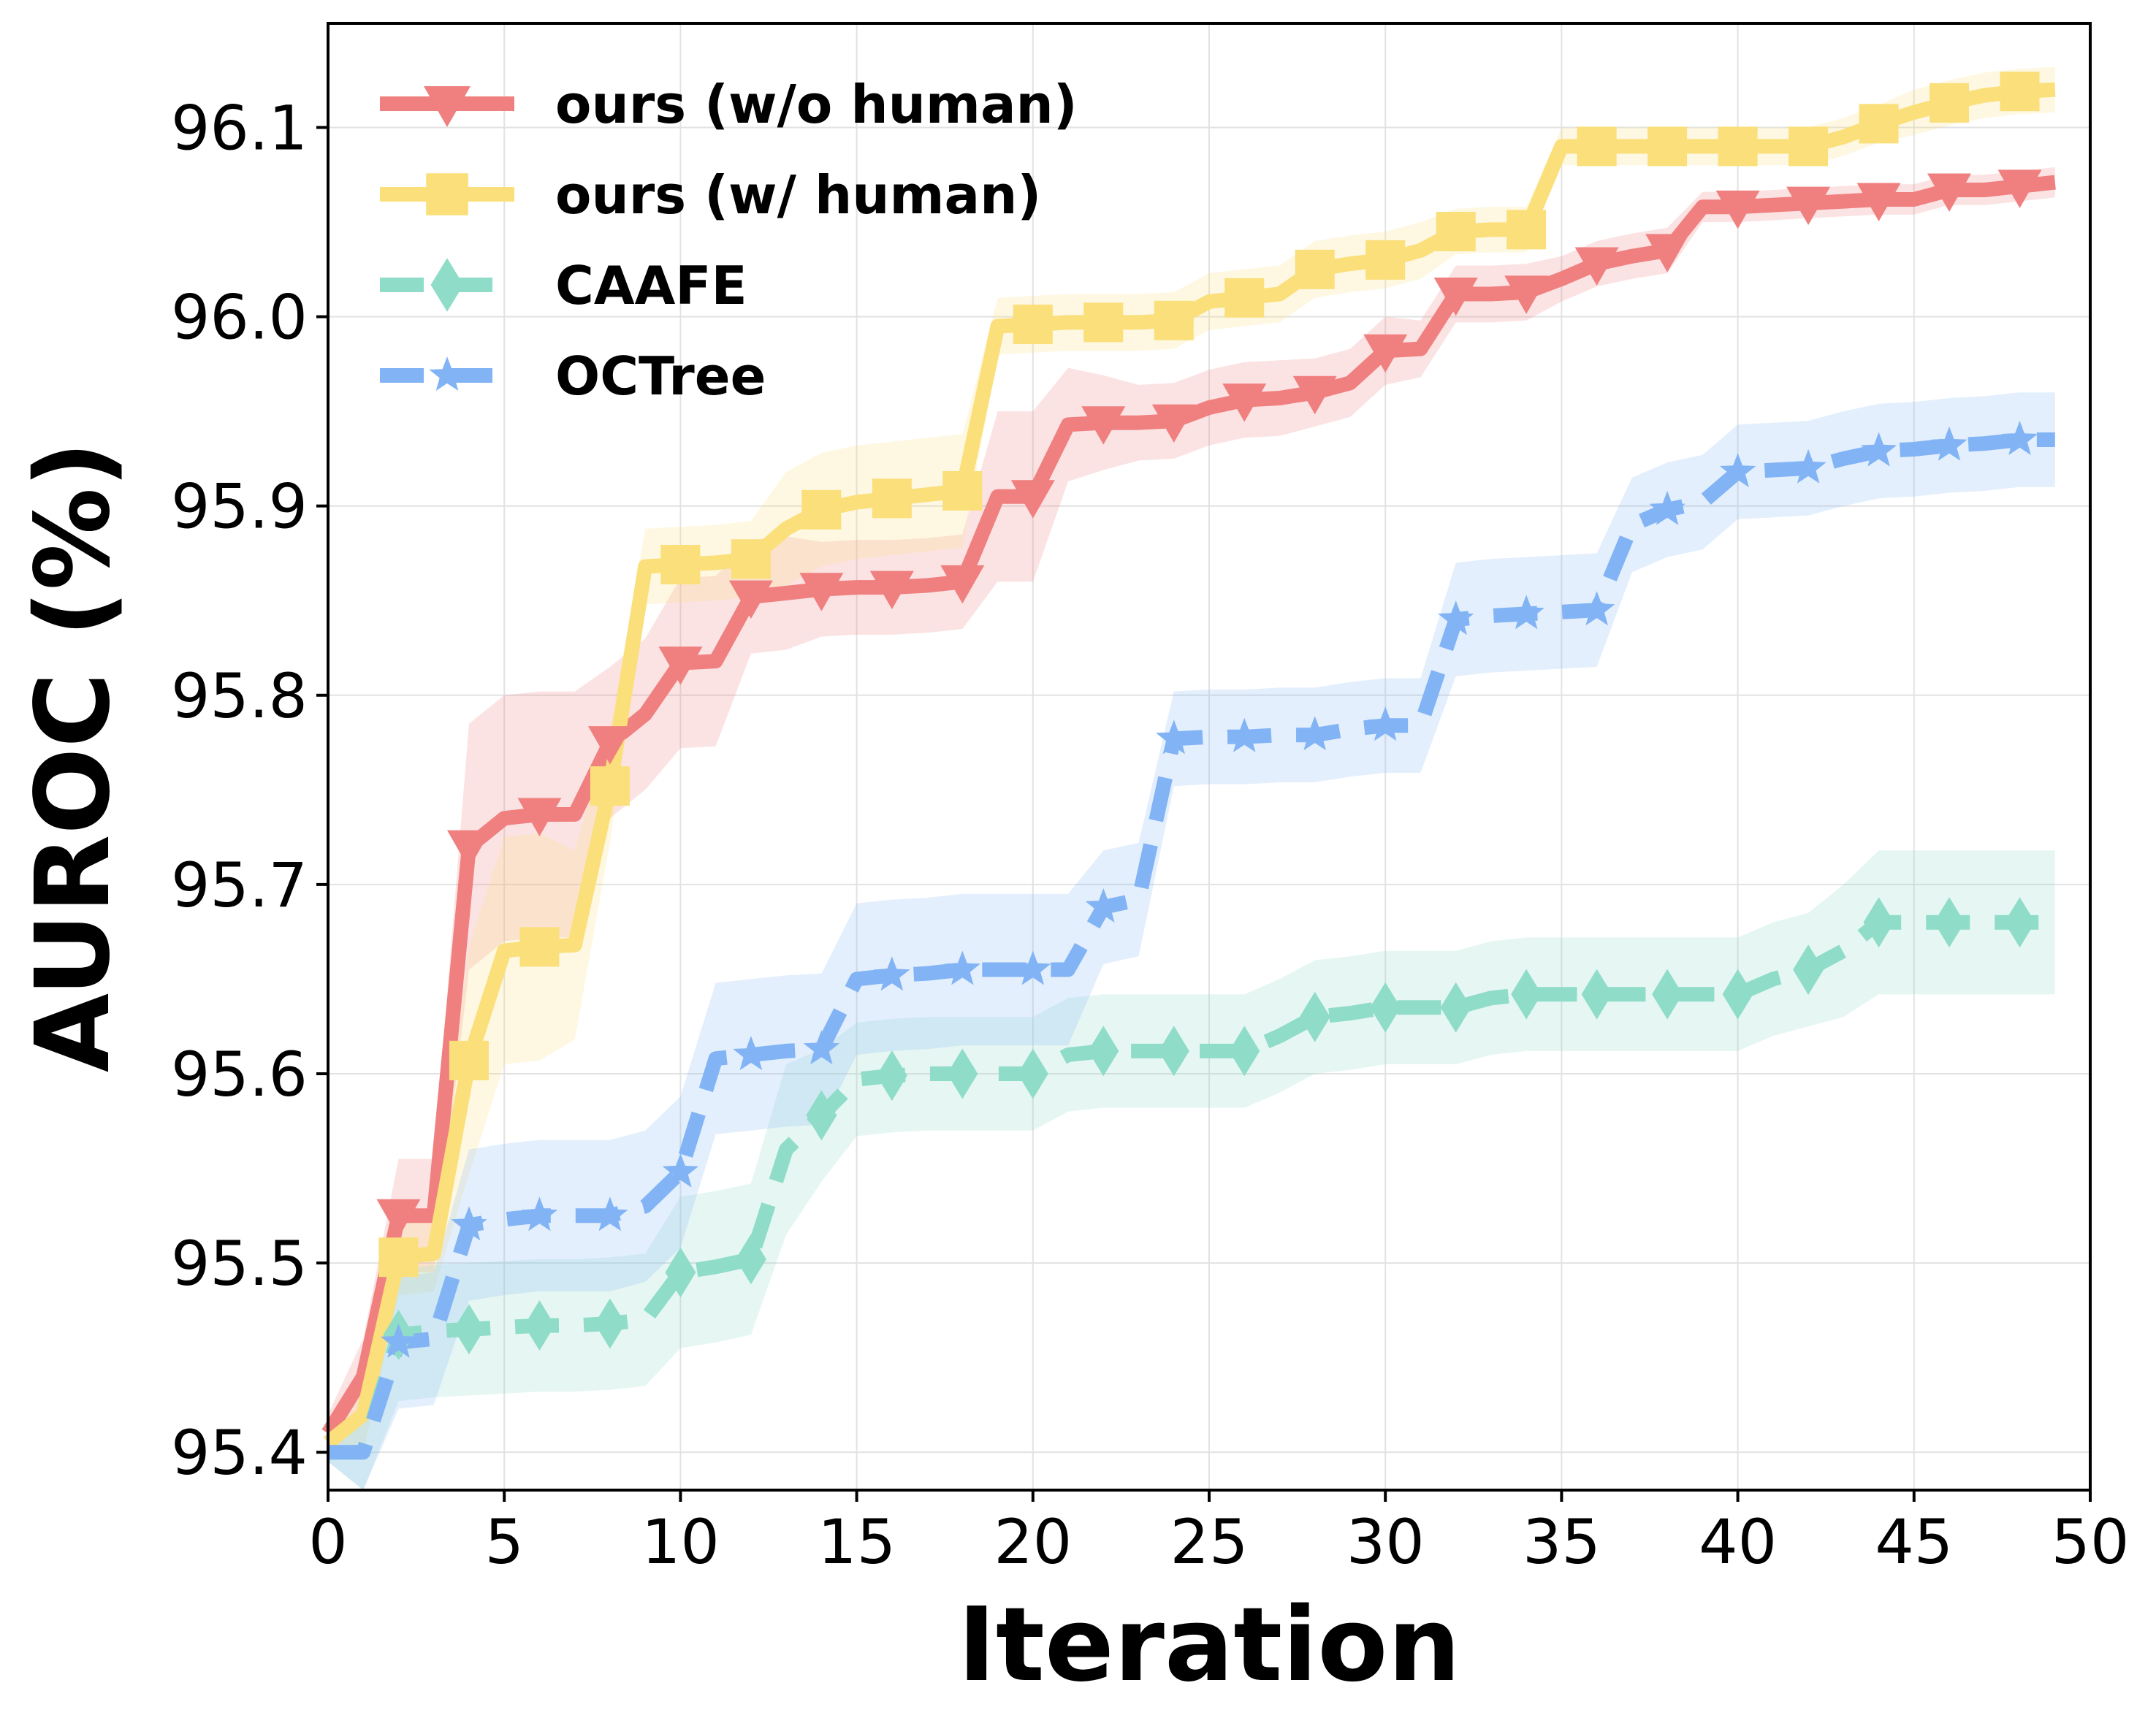  I want to click on x-tick-label: 15, so click(857, 1542).